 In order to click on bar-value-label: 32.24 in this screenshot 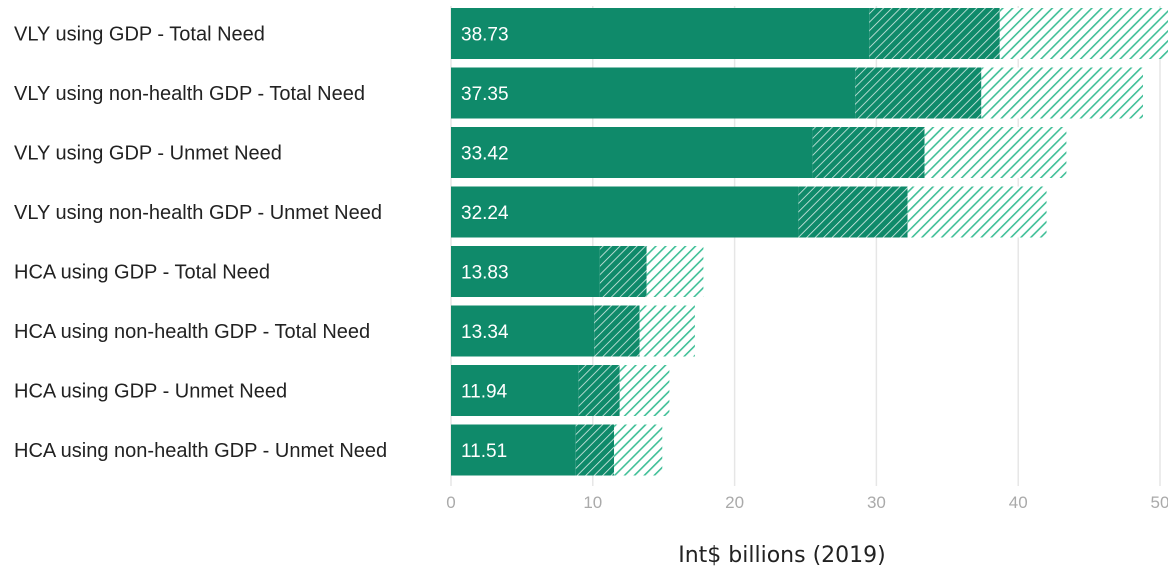, I will do `click(485, 213)`.